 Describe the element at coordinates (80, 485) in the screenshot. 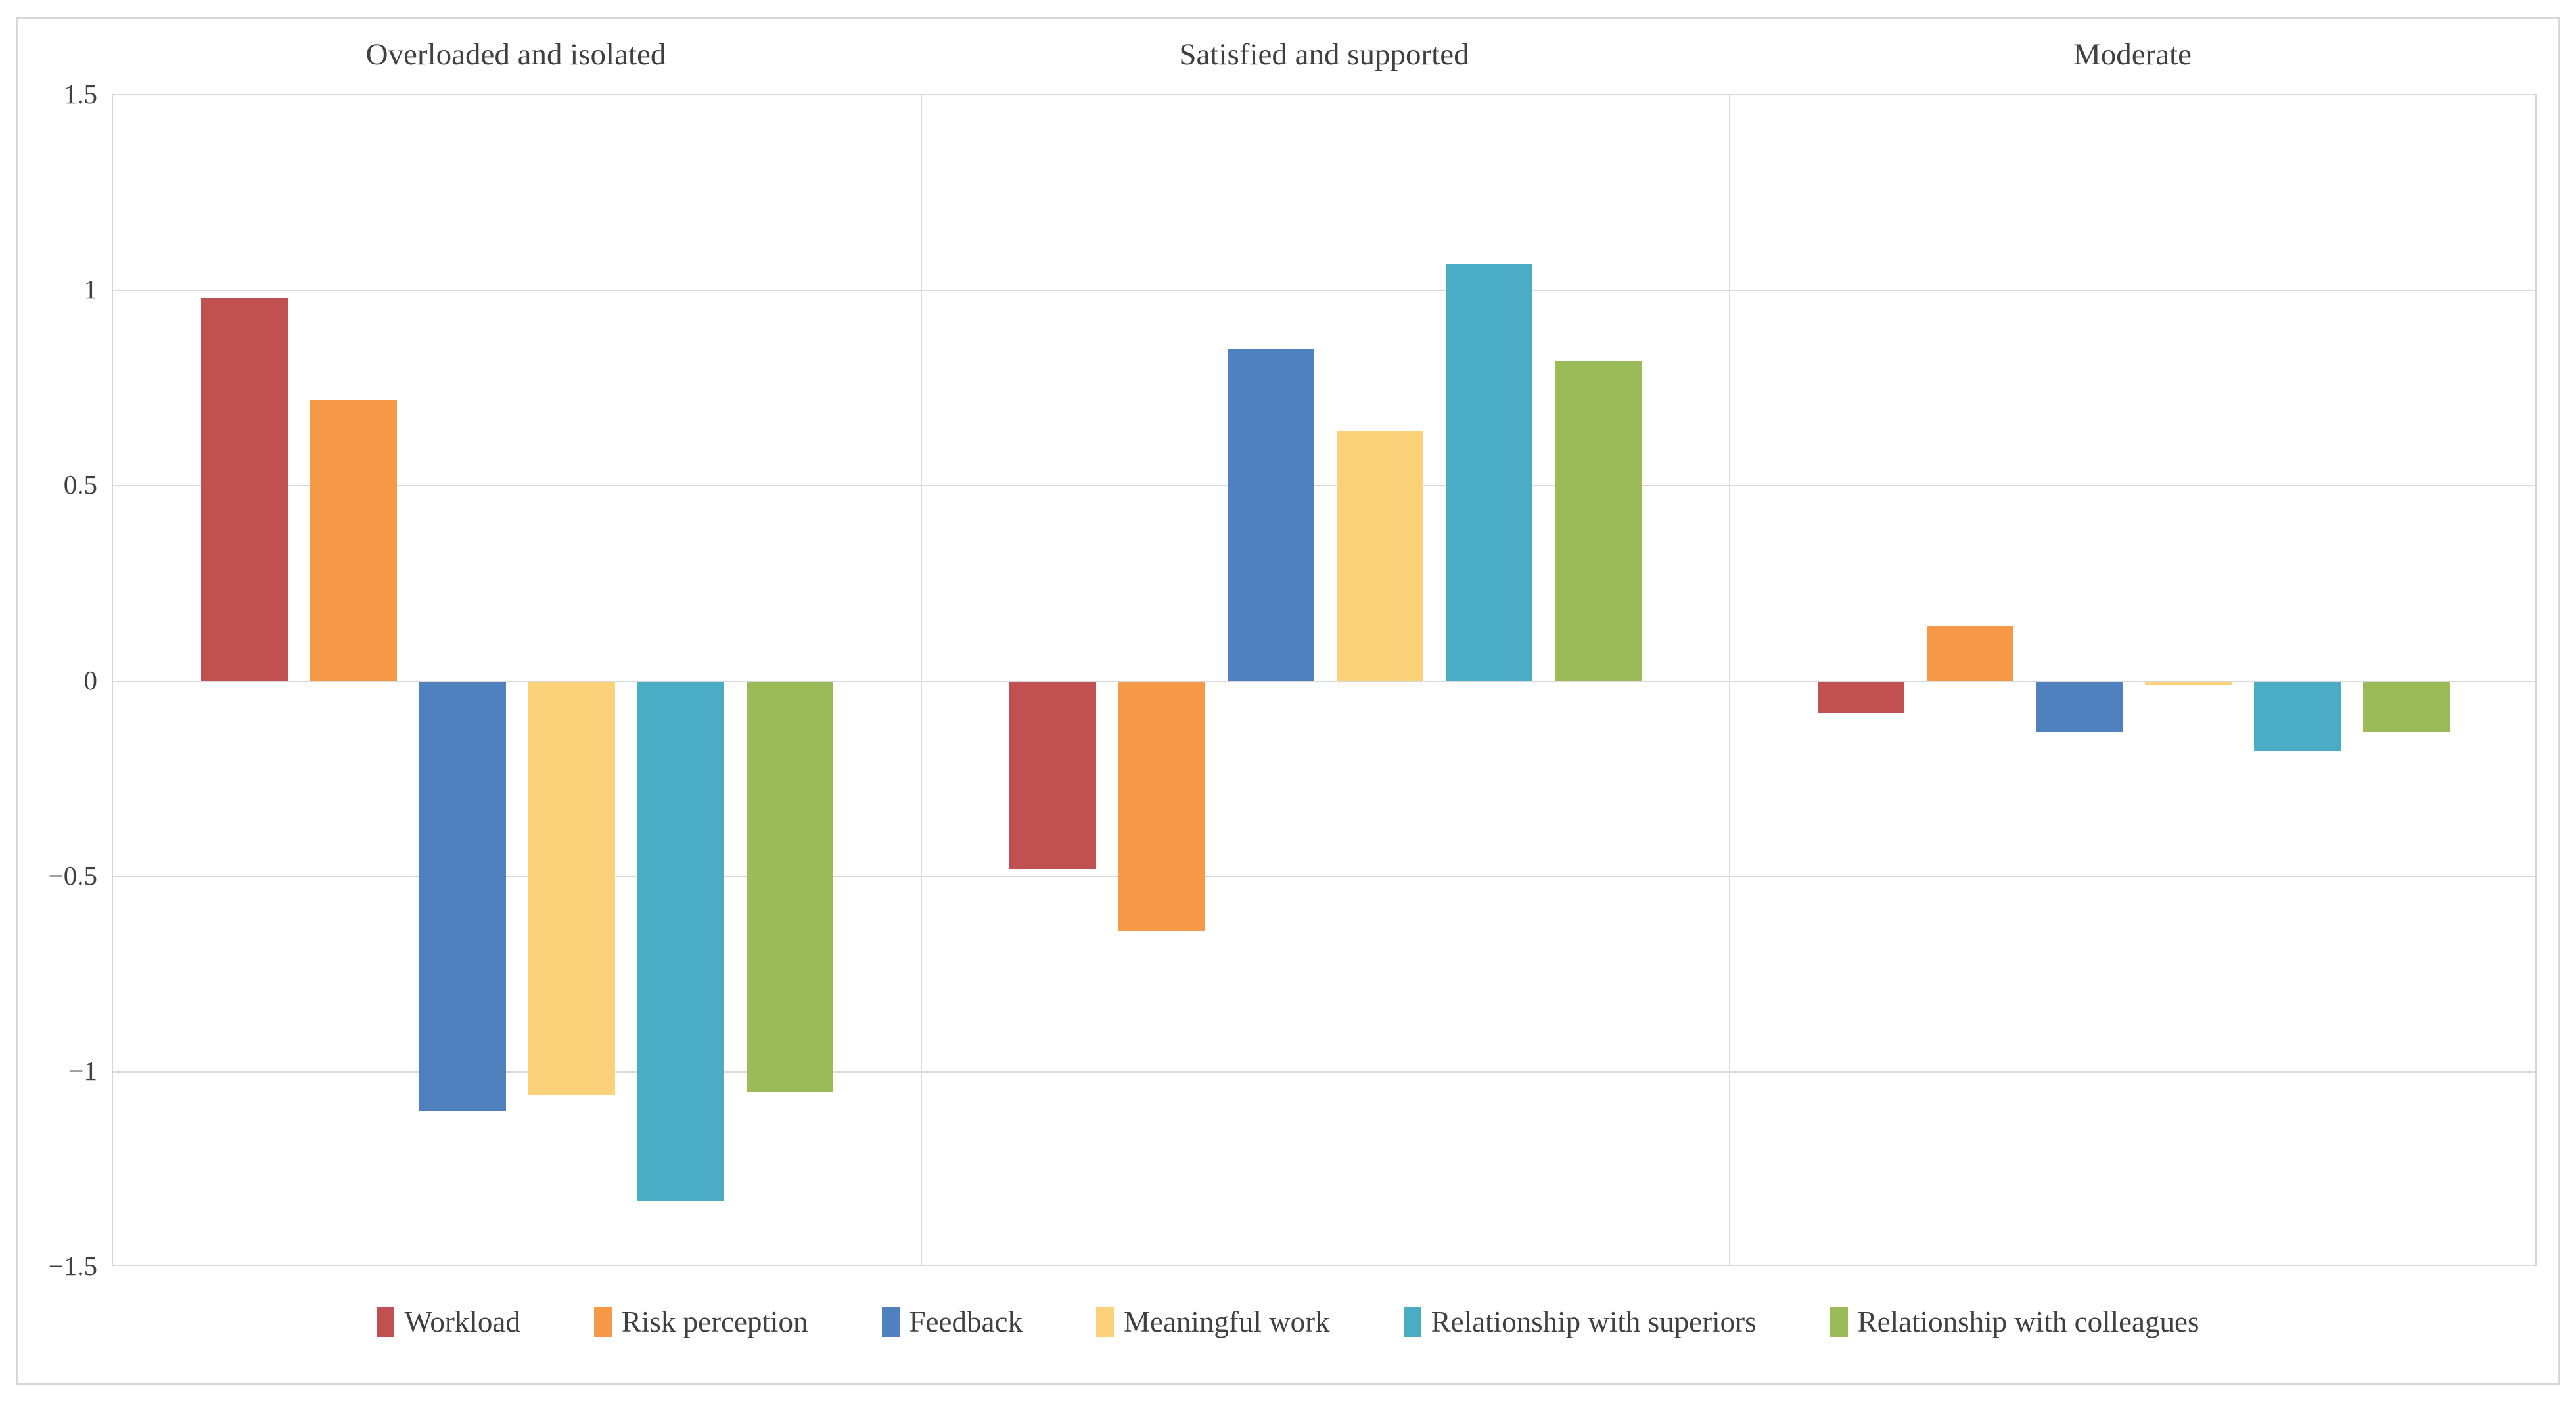

I see `y-tick-label: 0.5` at that location.